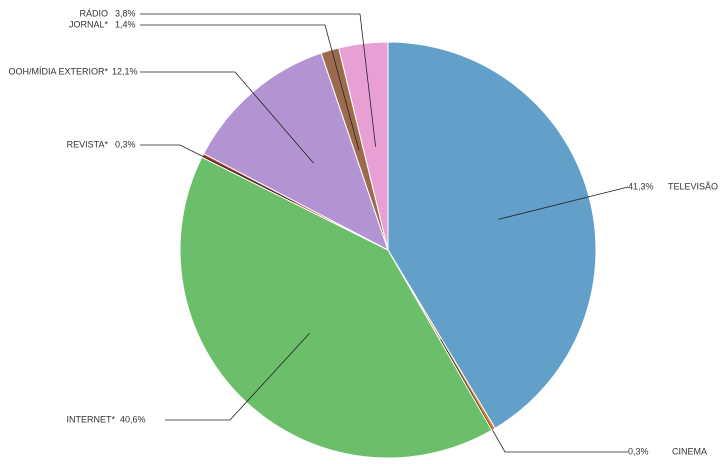 The image size is (727, 464). I want to click on slice-name: INTERNET*, so click(90, 419).